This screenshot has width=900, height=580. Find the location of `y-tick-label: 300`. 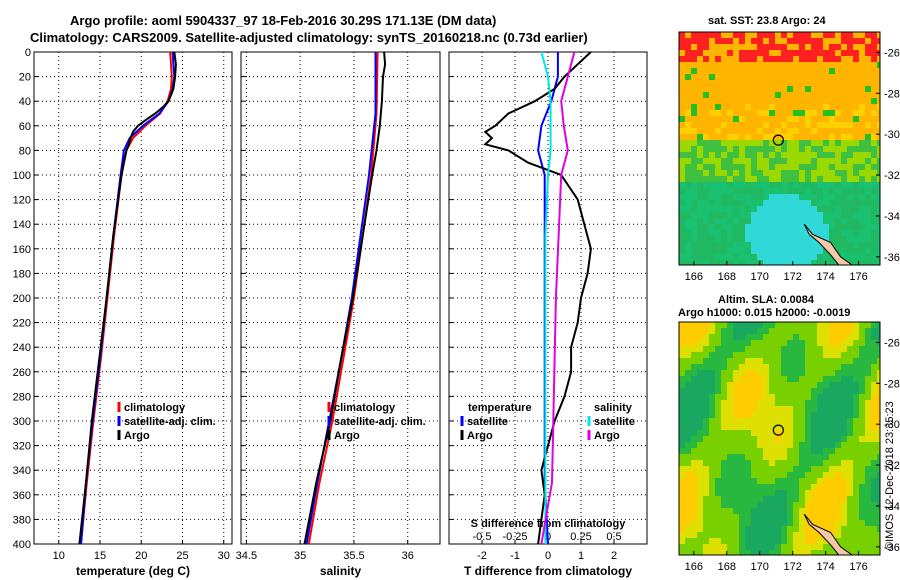

y-tick-label: 300 is located at coordinates (22, 422).